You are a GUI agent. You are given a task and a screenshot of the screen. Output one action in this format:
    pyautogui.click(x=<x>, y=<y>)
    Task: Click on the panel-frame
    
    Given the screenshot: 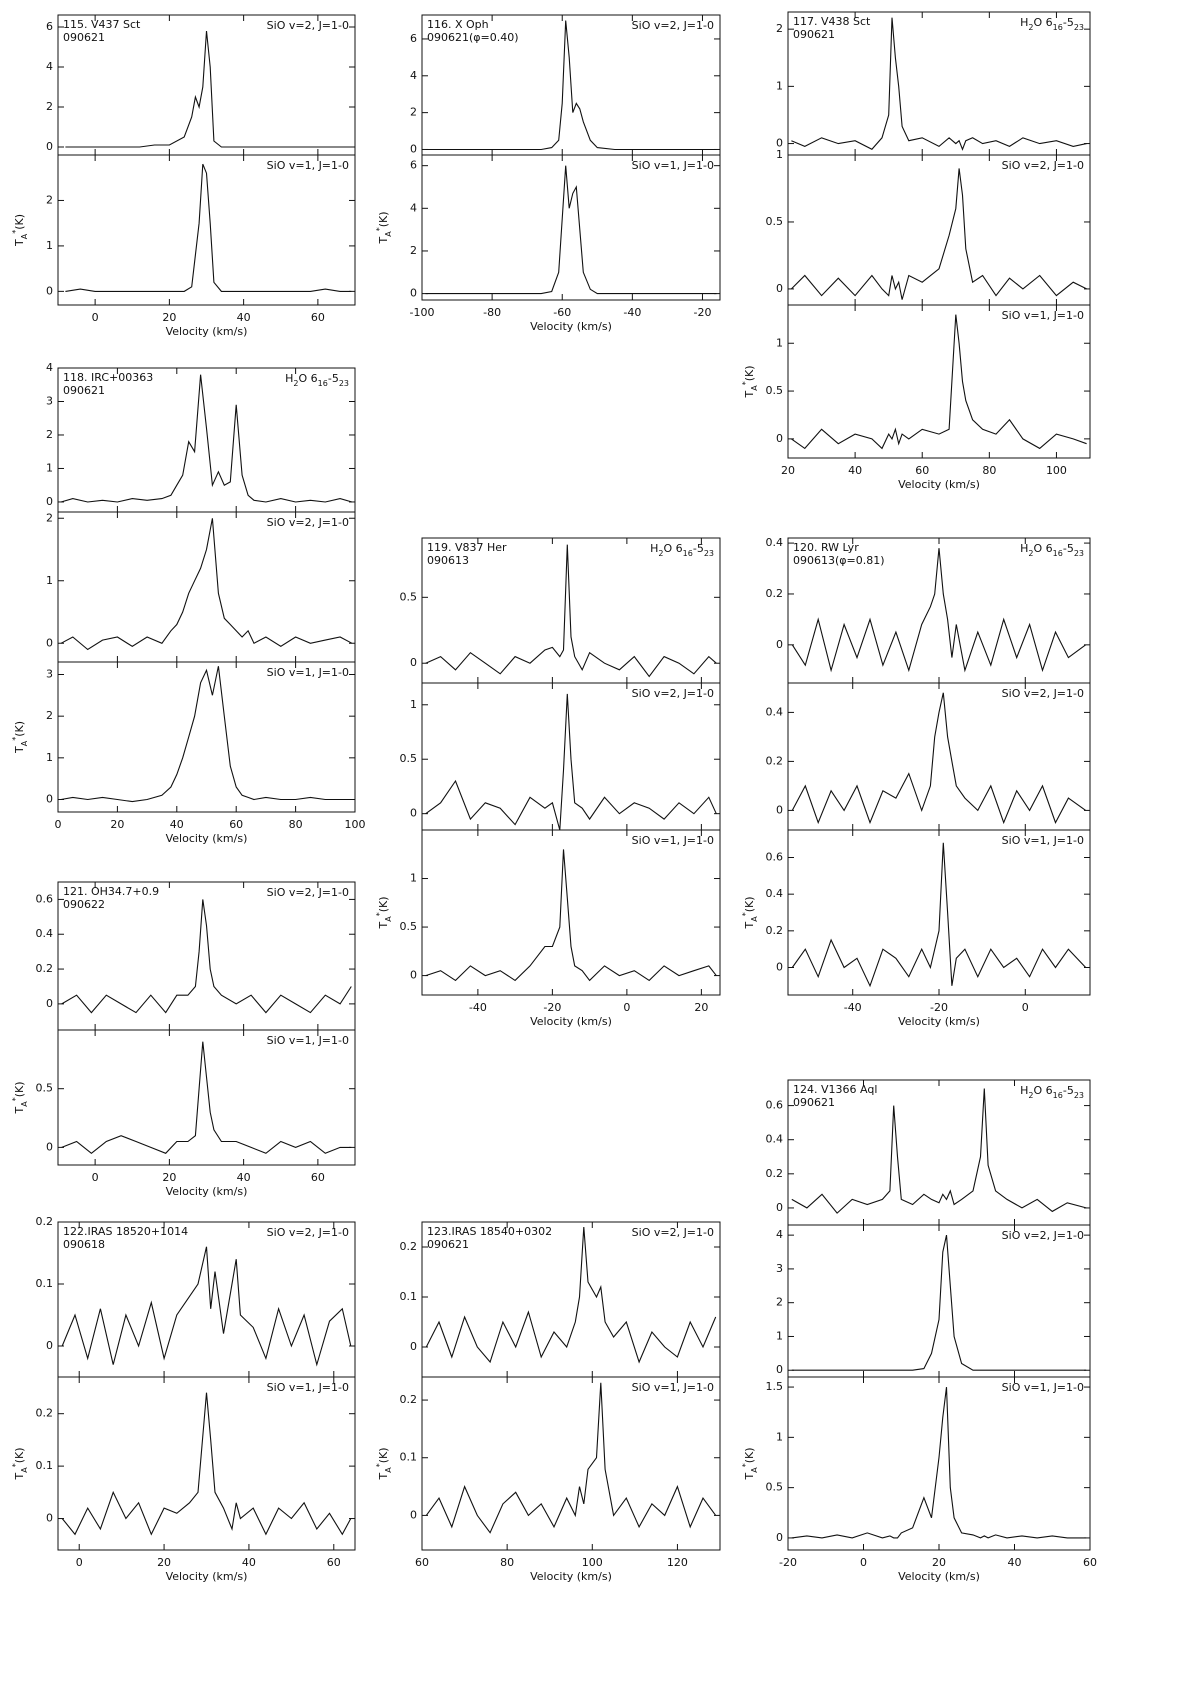 What is the action you would take?
    pyautogui.click(x=206, y=1097)
    